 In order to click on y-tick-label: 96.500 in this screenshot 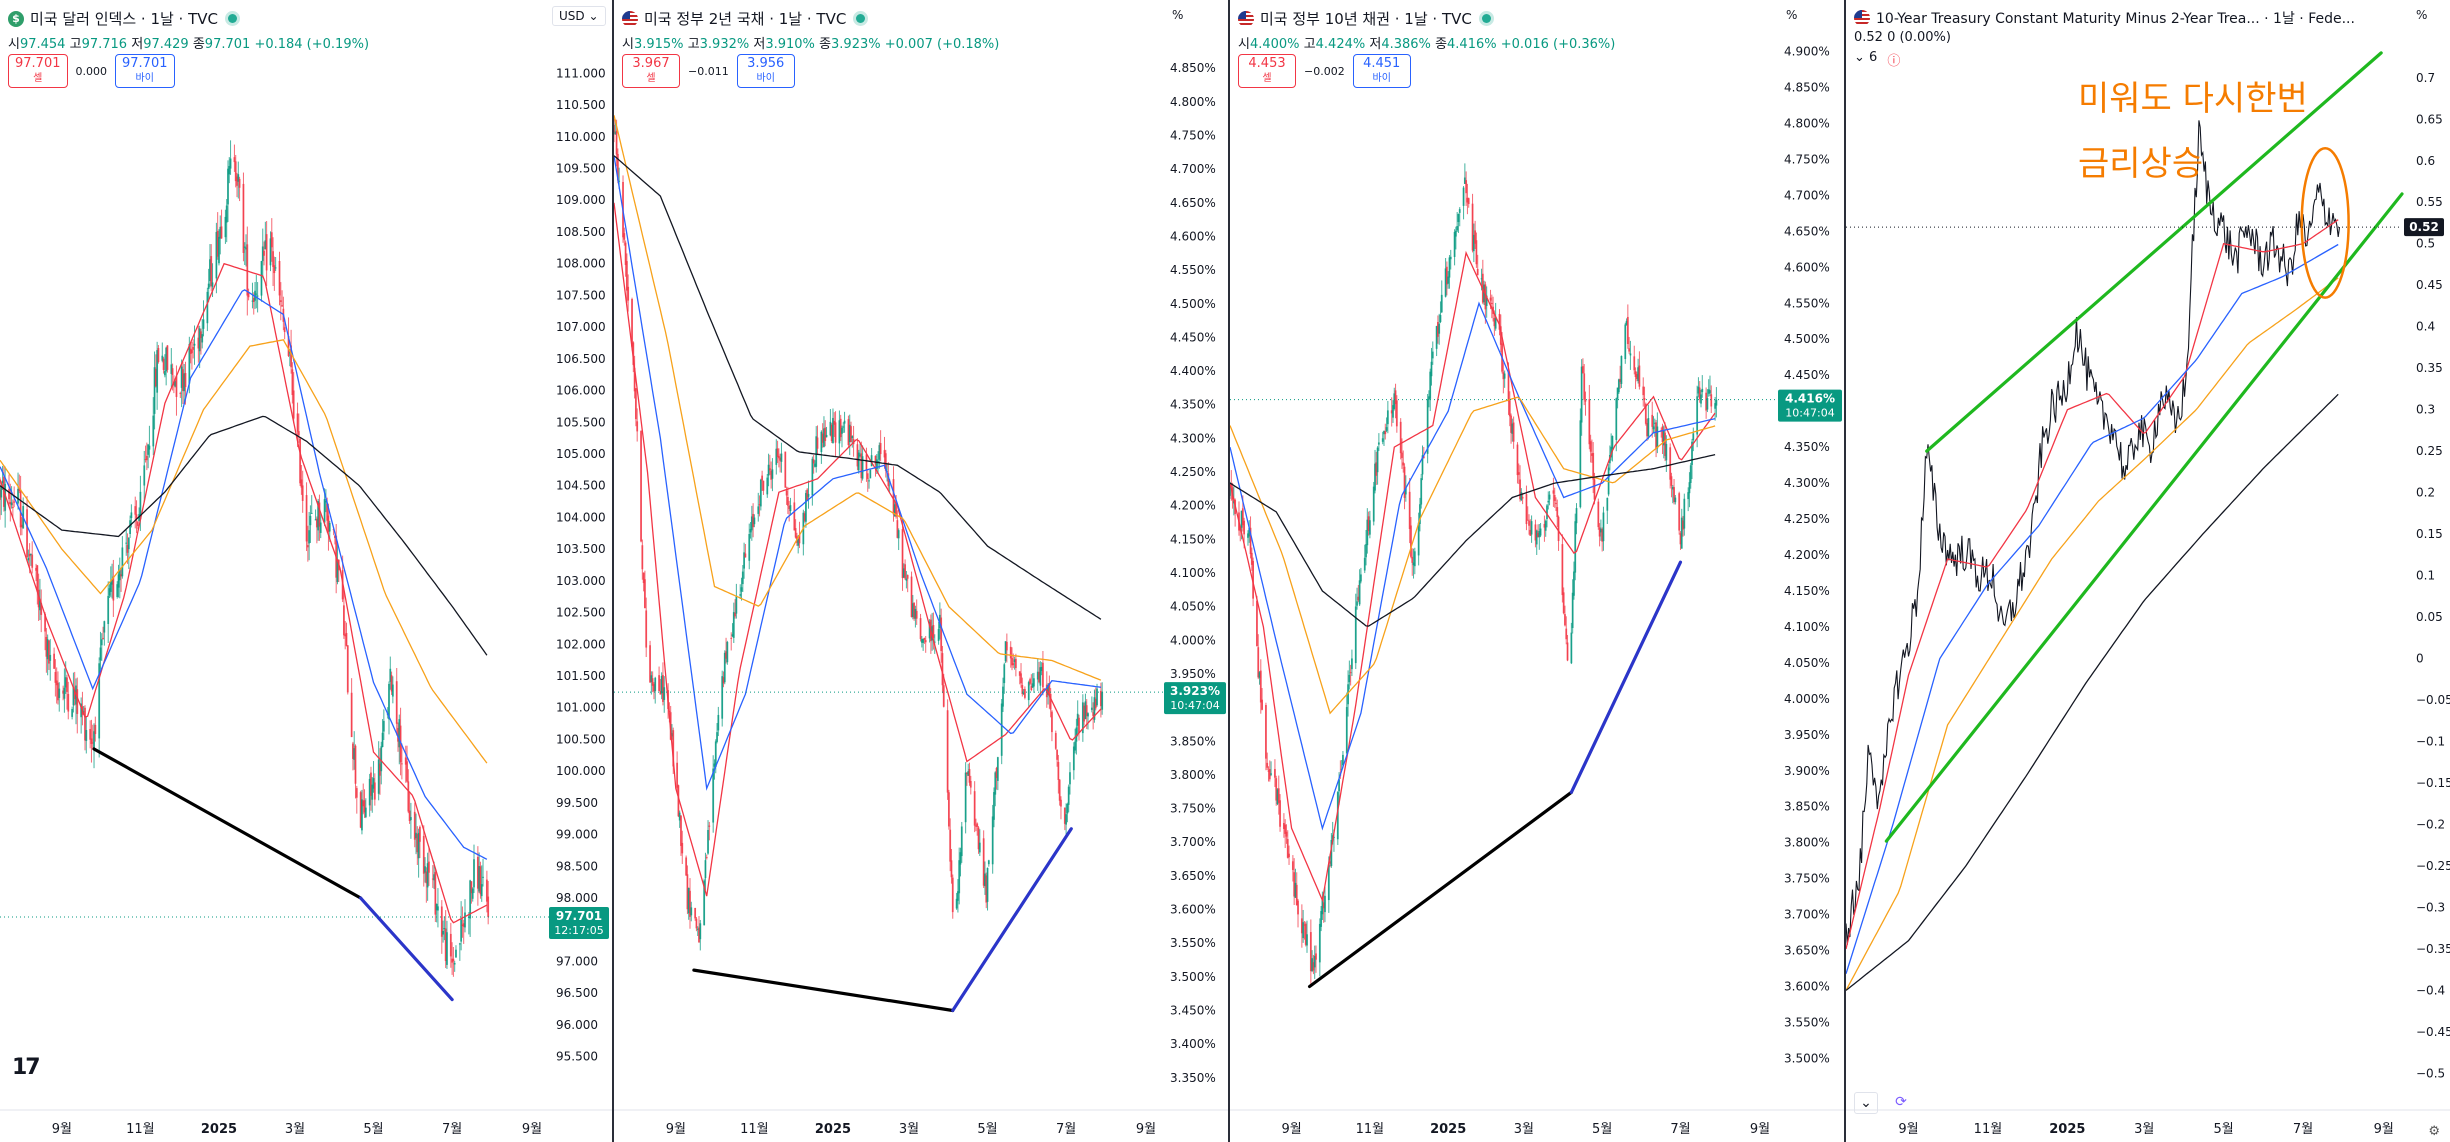, I will do `click(577, 993)`.